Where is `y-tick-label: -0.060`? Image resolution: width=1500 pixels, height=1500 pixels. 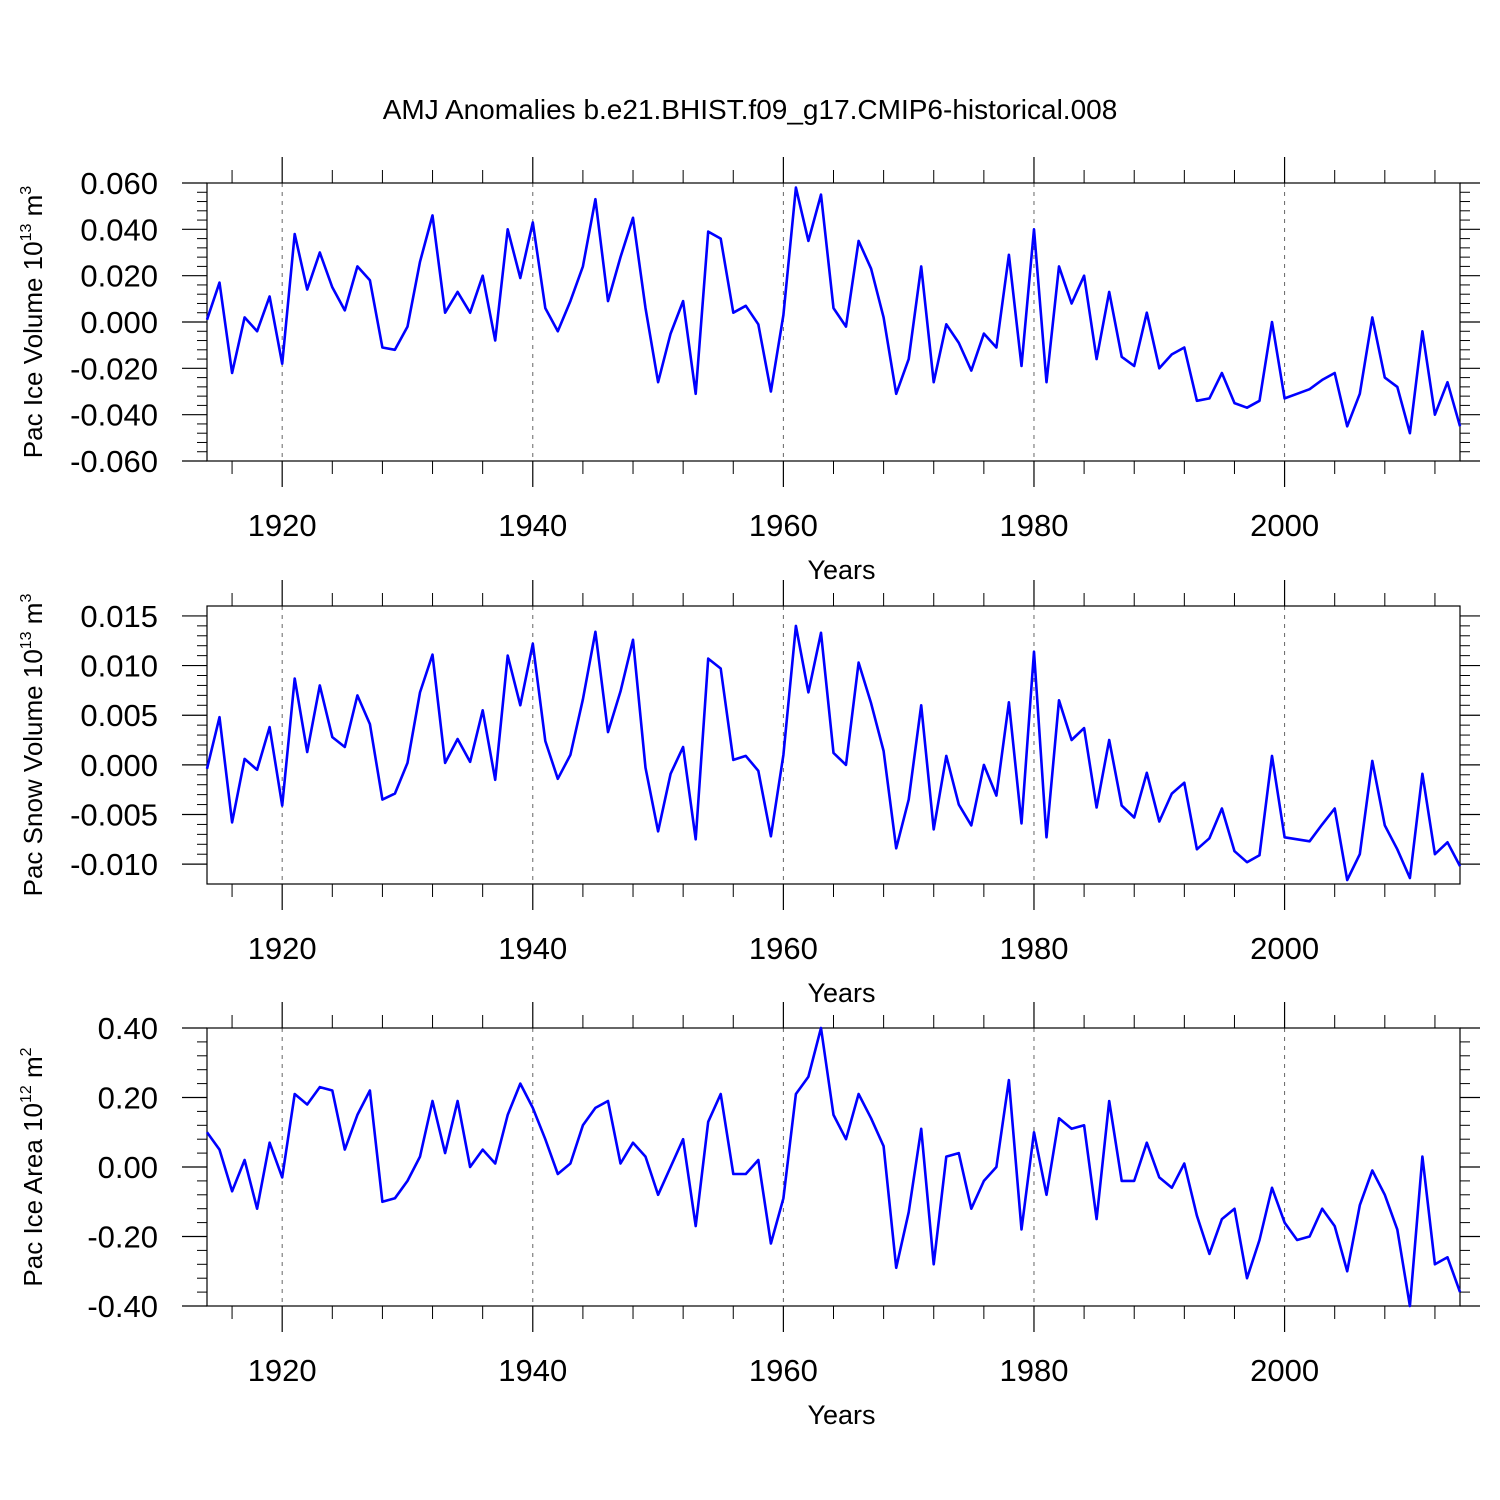
y-tick-label: -0.060 is located at coordinates (114, 461).